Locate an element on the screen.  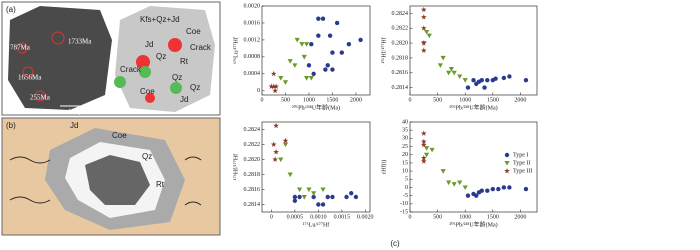
grain-sketch is located at coordinates (165, 59).